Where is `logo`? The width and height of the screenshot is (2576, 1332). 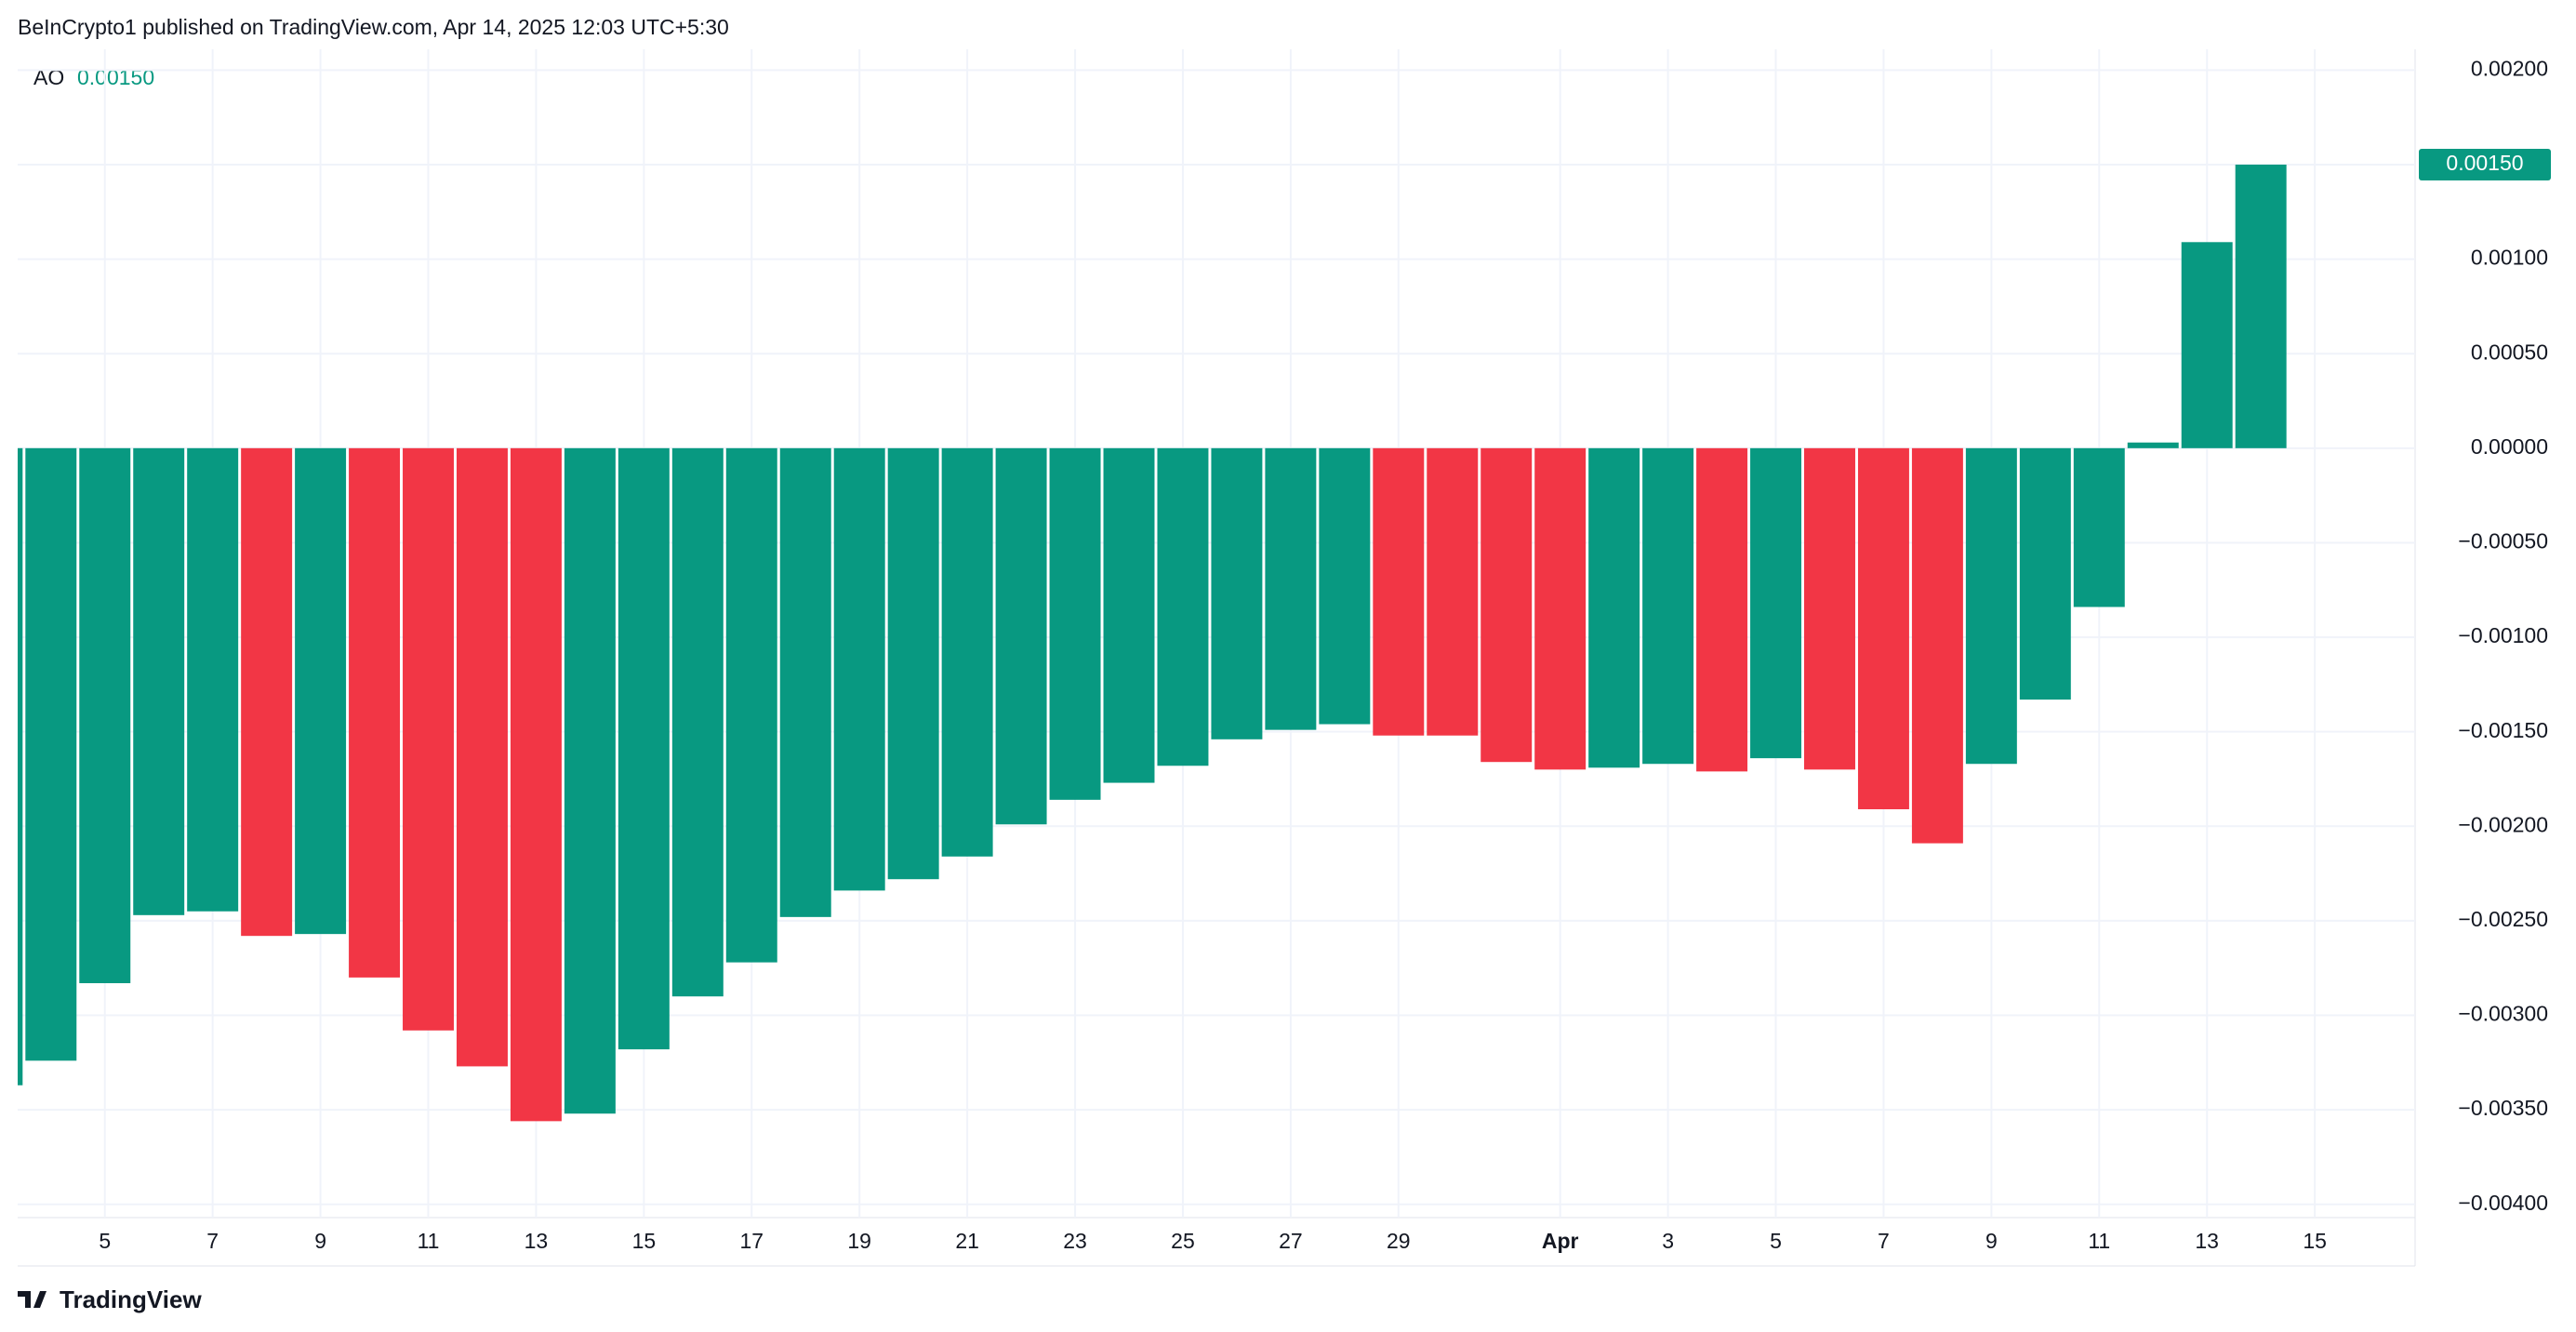 logo is located at coordinates (32, 1299).